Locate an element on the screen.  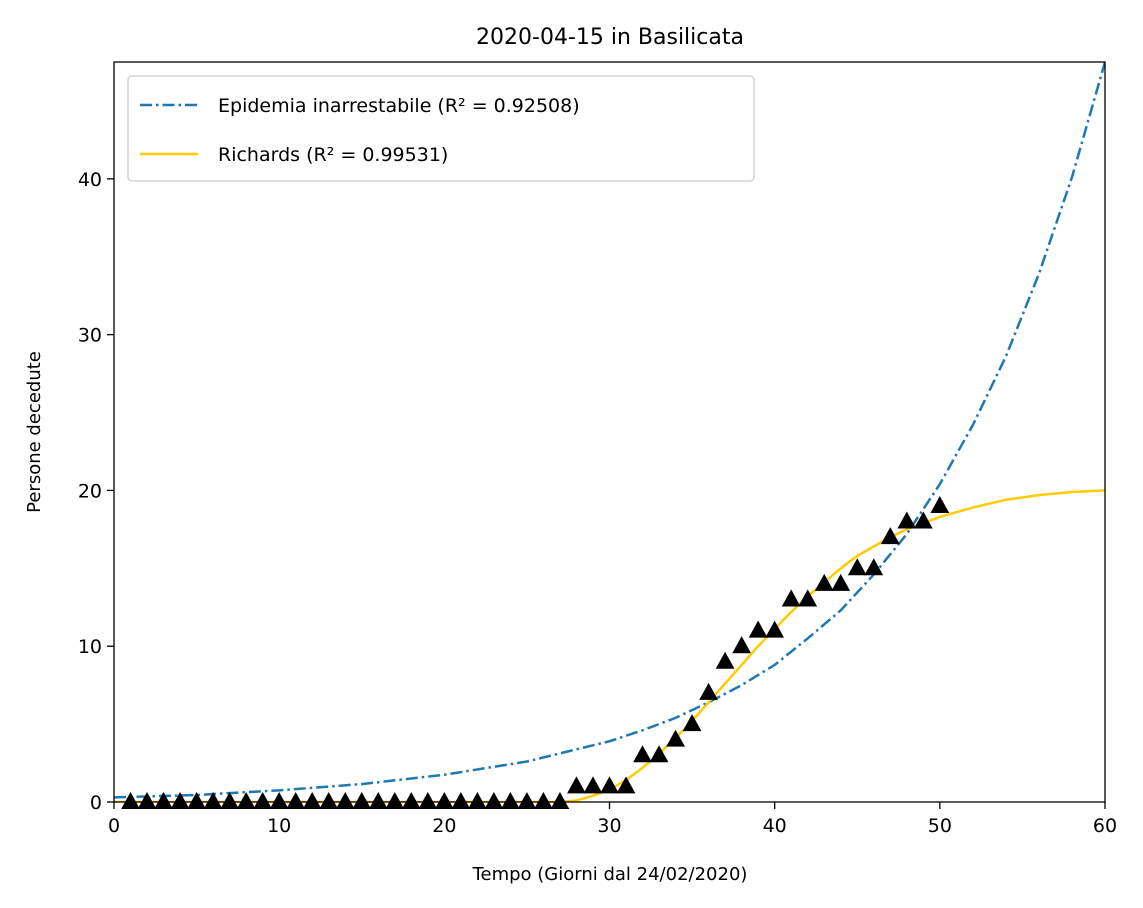
x-tick-label: 50 is located at coordinates (940, 826).